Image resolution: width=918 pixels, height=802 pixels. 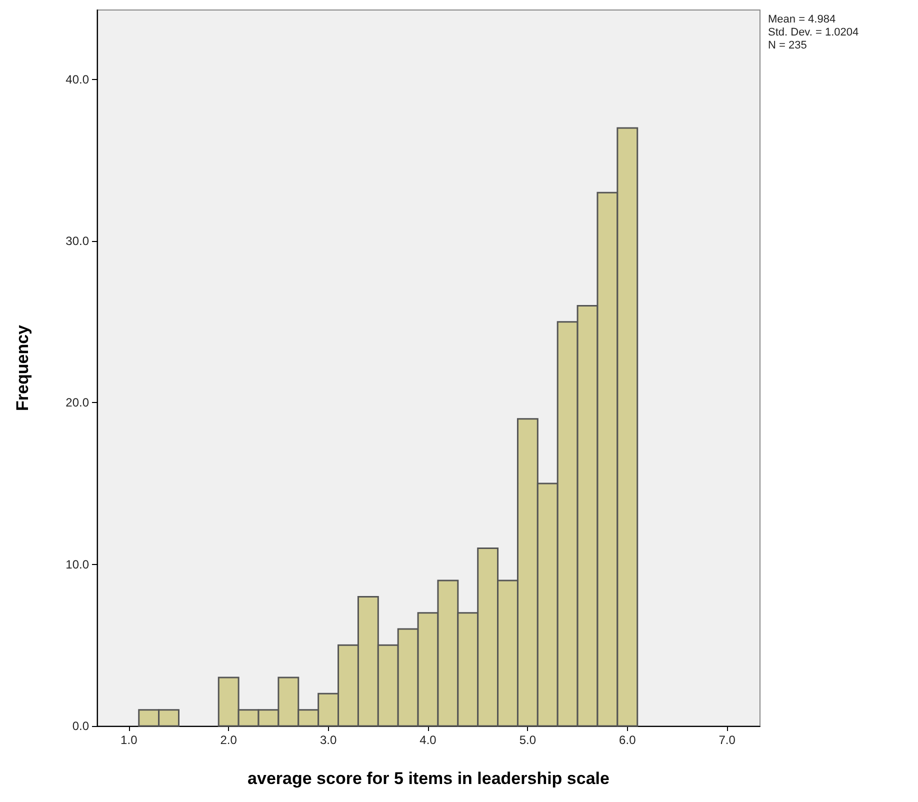 I want to click on y-axis-title: Frequency, so click(x=22, y=367).